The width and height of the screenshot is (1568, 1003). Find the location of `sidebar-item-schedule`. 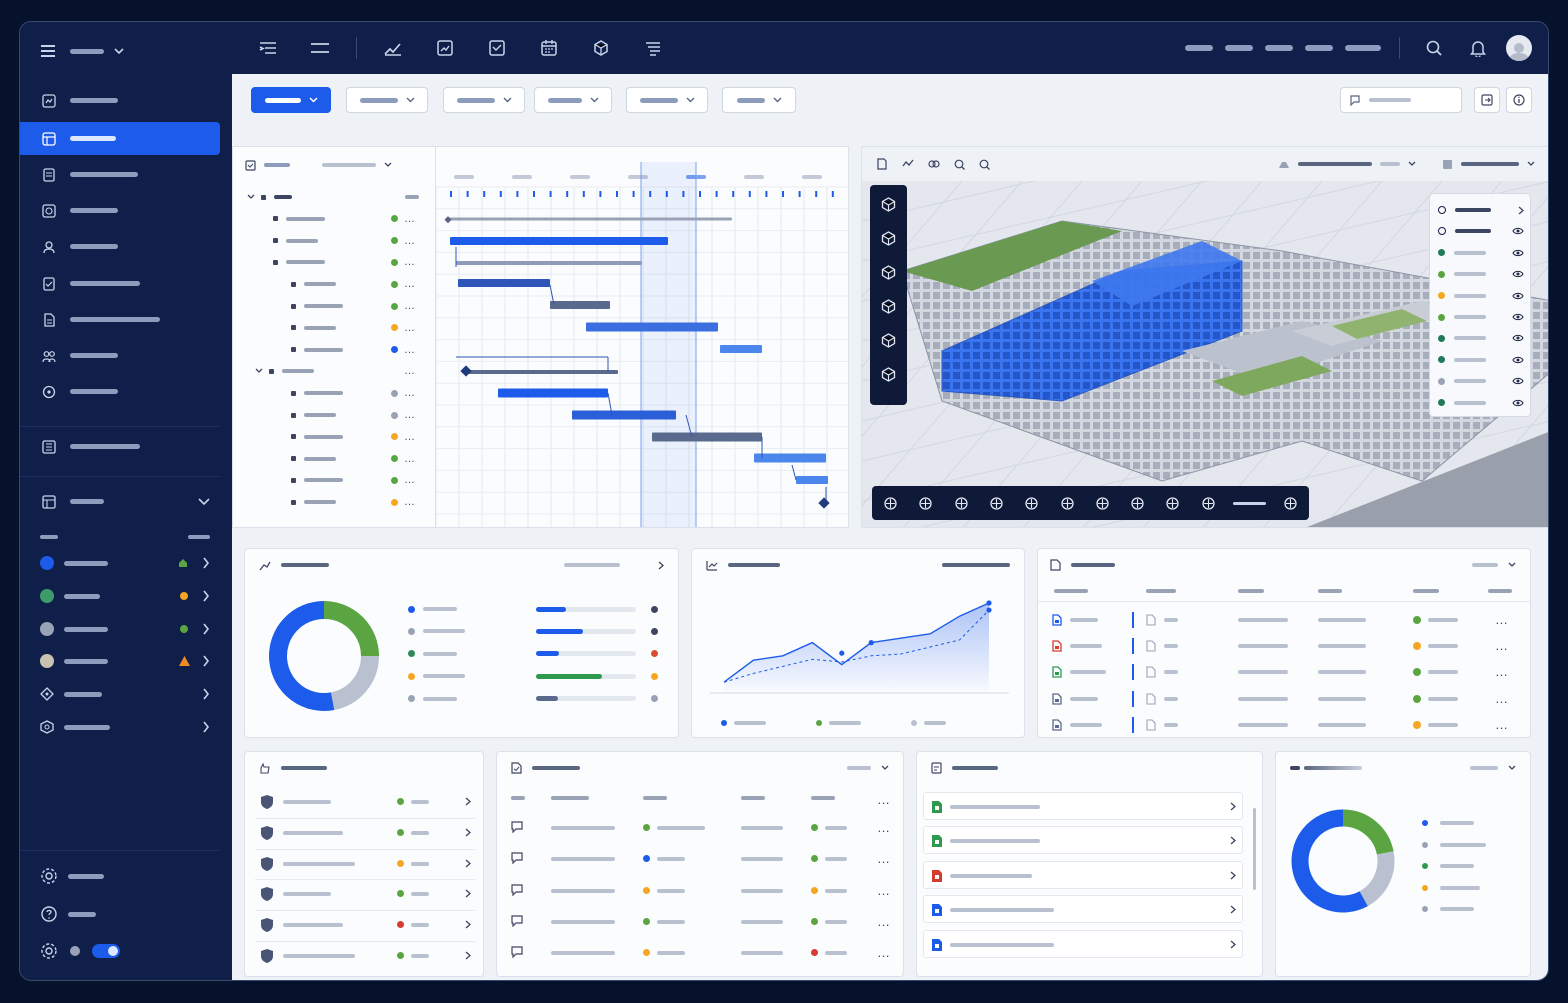

sidebar-item-schedule is located at coordinates (120, 138).